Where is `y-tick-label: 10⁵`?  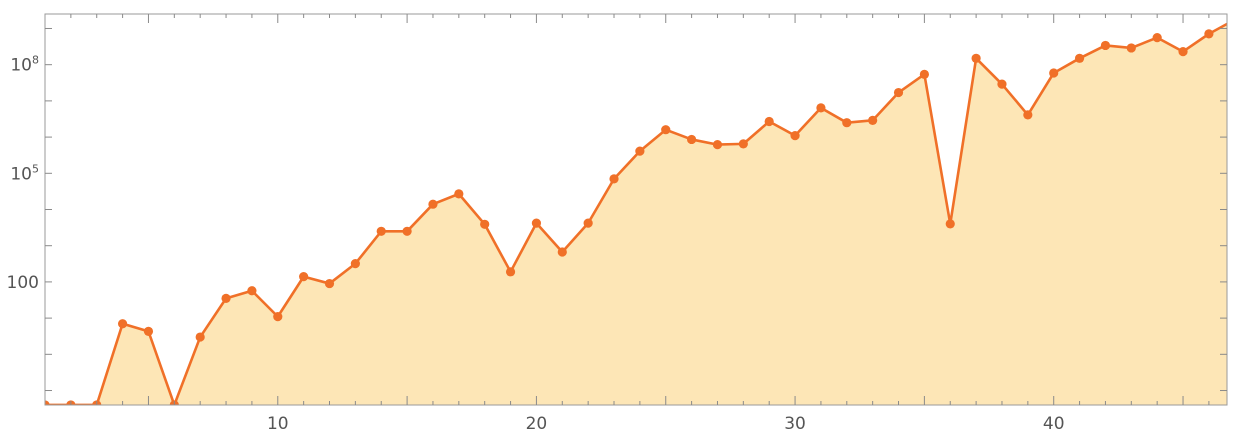 y-tick-label: 10⁵ is located at coordinates (24, 173).